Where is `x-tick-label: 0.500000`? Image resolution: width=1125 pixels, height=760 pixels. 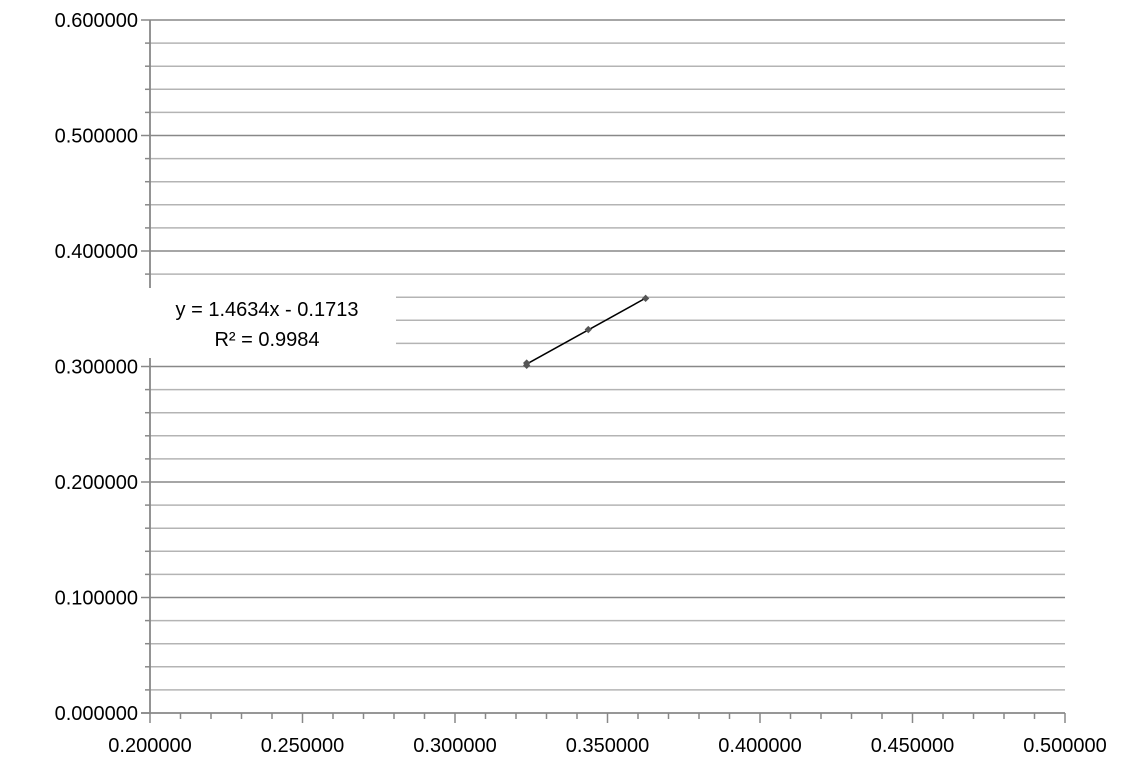
x-tick-label: 0.500000 is located at coordinates (1064, 746).